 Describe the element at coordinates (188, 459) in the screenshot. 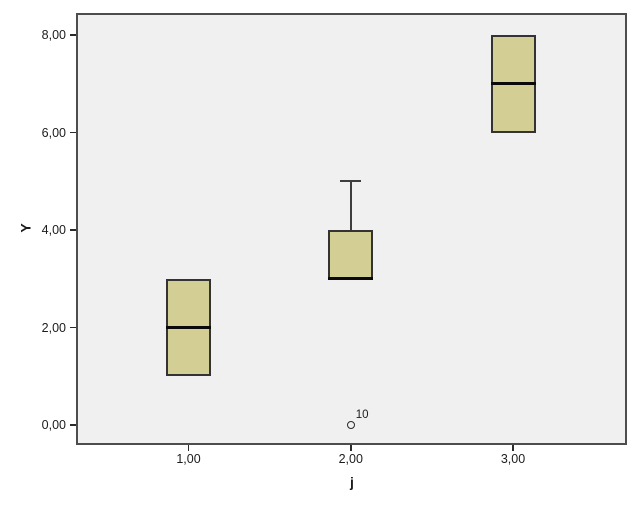

I see `x-axis-tick-label: 1,00` at that location.